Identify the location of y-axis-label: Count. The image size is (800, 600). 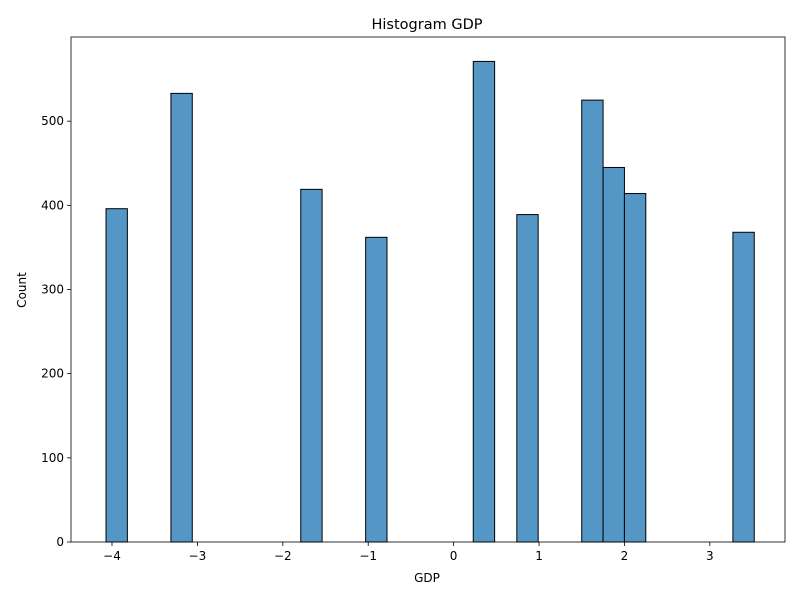
(22, 290).